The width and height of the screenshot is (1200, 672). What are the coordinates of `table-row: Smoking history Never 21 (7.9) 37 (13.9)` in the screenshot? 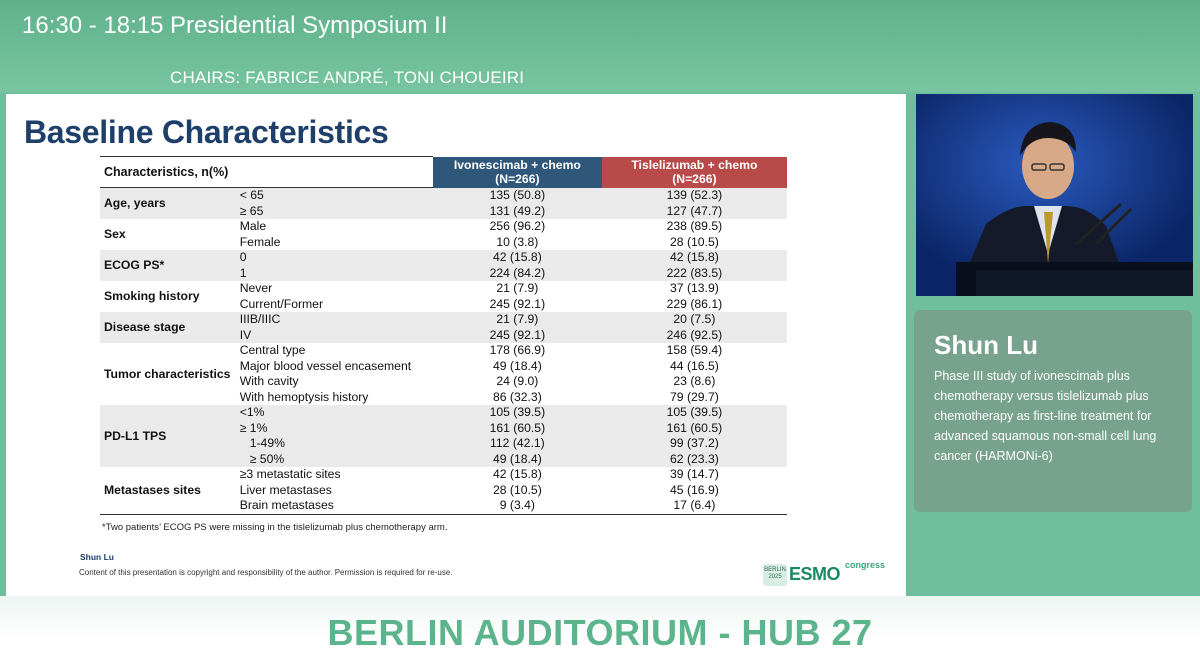 It's located at (443, 292).